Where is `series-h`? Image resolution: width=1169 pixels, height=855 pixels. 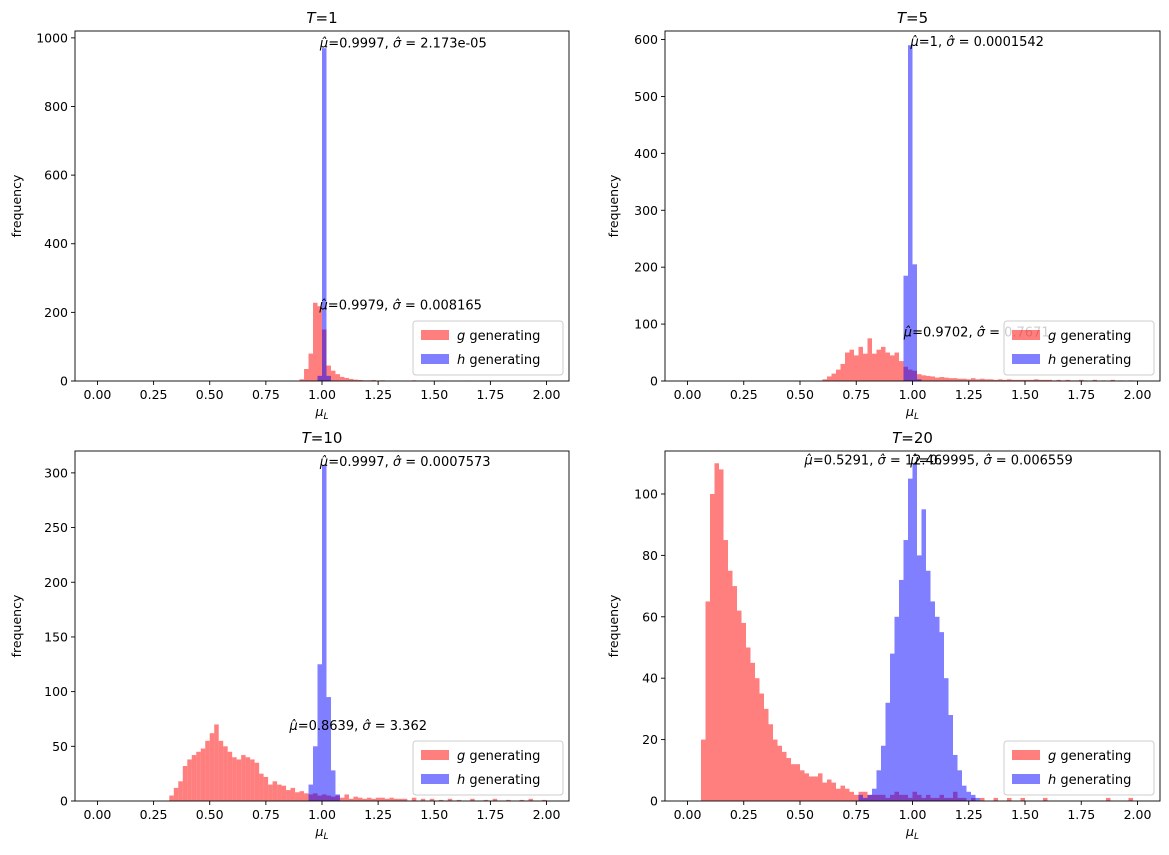 series-h is located at coordinates (912, 213).